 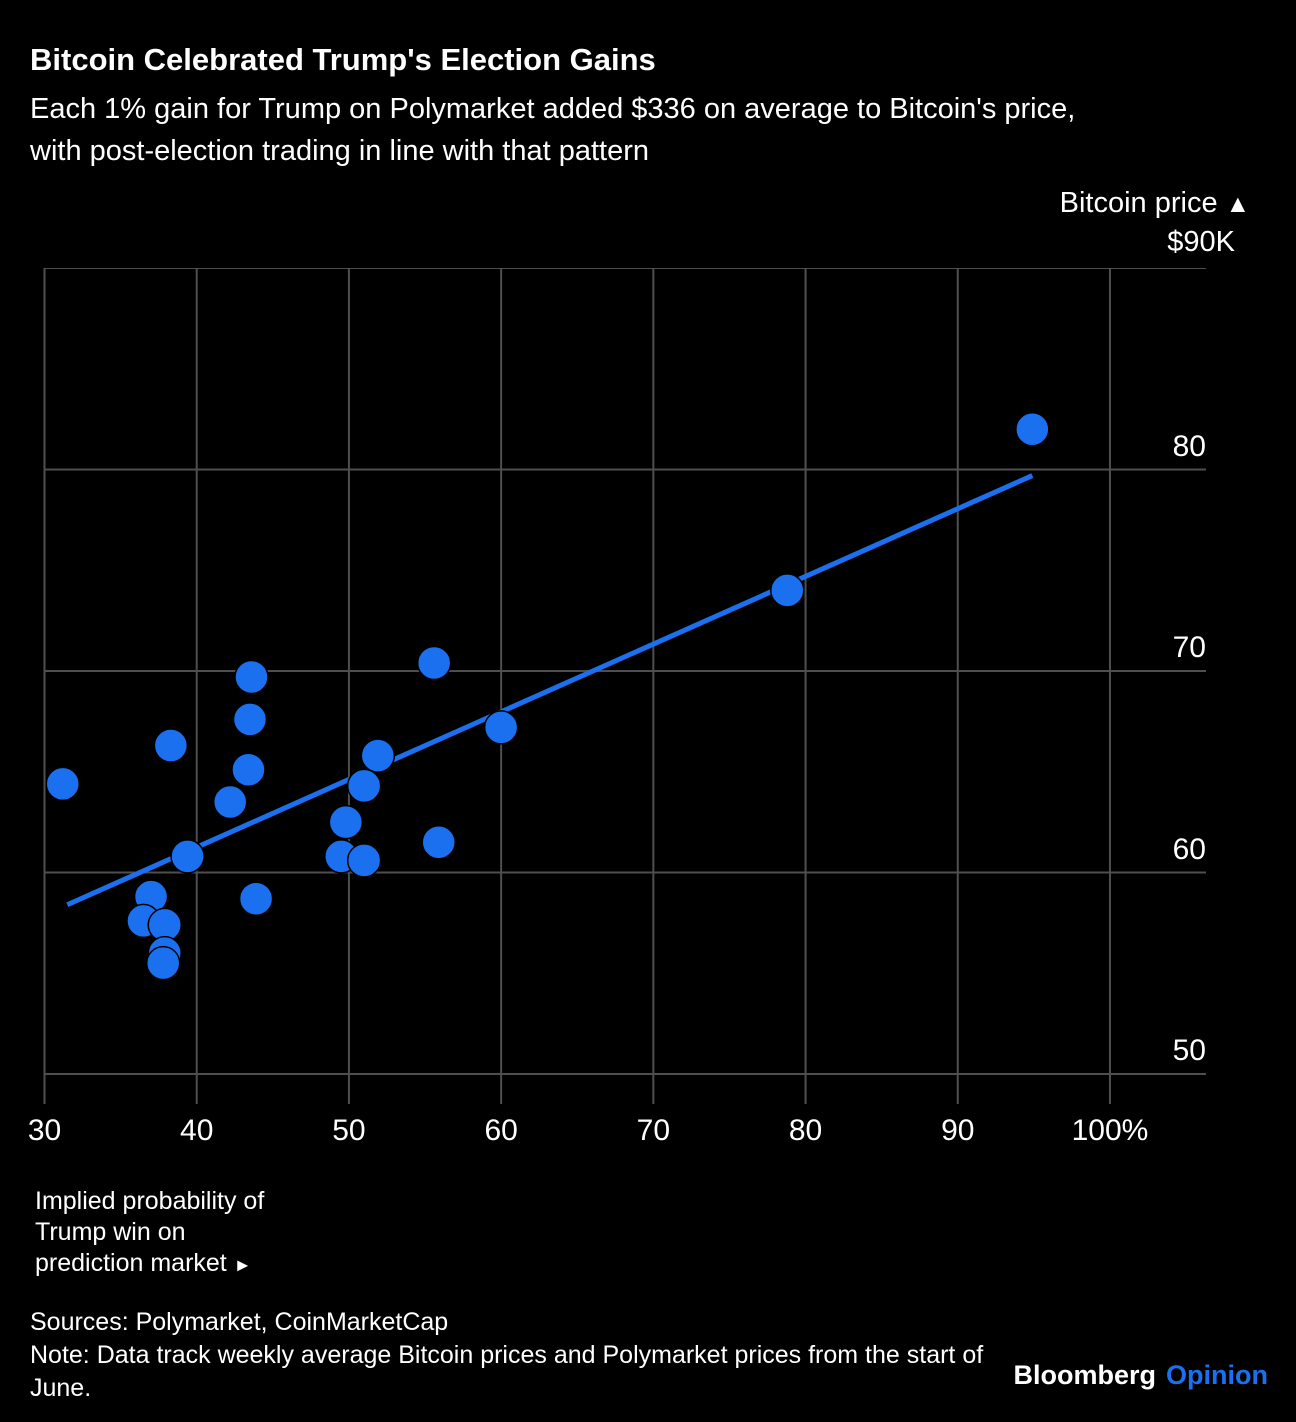 What do you see at coordinates (1189, 849) in the screenshot?
I see `y-tick-label: 60` at bounding box center [1189, 849].